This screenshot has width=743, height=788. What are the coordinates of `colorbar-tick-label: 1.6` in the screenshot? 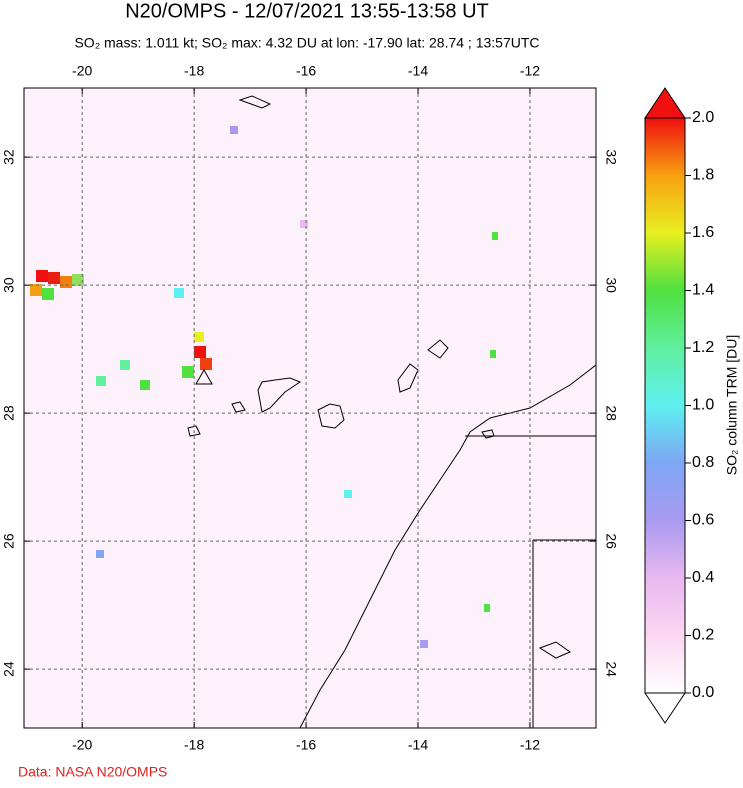 It's located at (703, 232).